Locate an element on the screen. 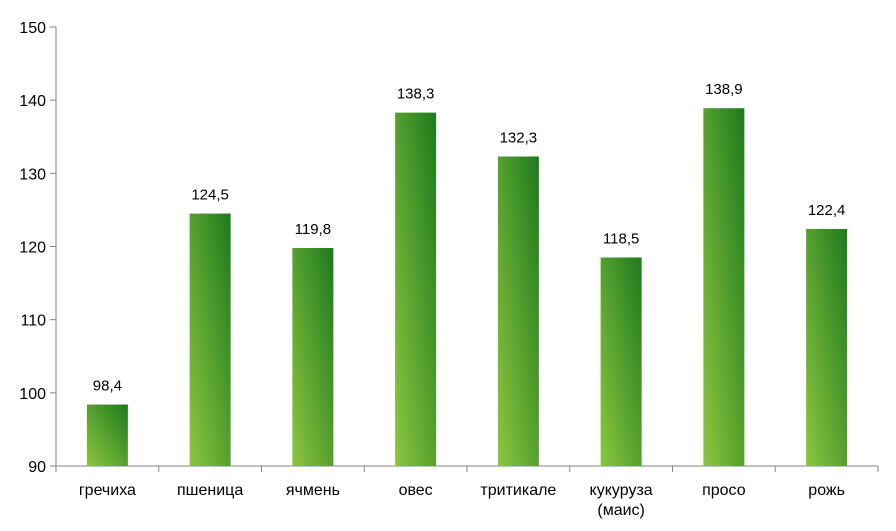 The width and height of the screenshot is (896, 531). x-axis is located at coordinates (467, 468).